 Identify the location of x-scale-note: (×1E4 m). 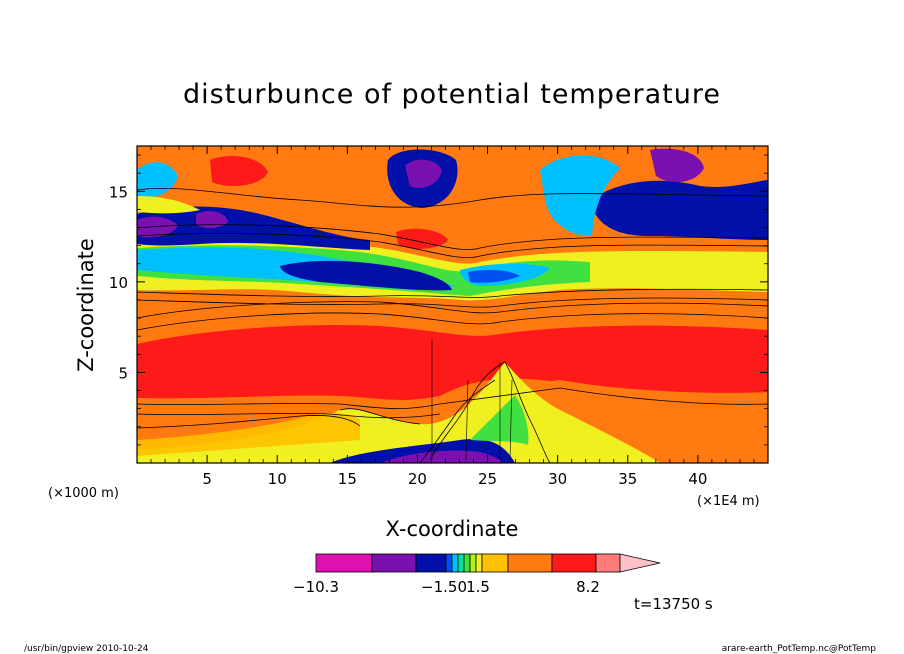
(728, 501).